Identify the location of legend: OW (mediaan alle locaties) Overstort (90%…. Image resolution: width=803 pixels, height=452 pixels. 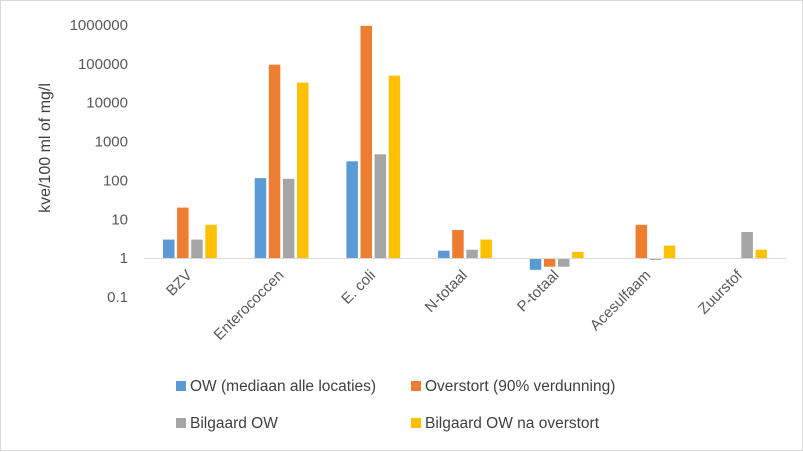
(395, 405).